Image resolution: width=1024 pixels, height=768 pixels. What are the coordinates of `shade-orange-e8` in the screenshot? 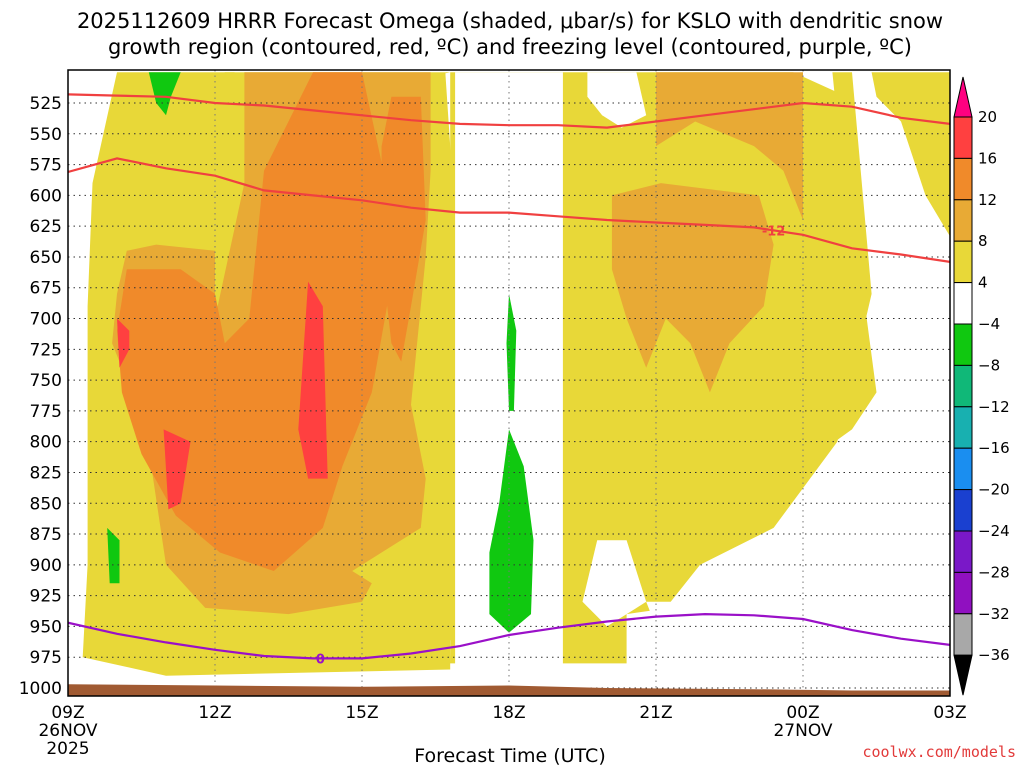 It's located at (692, 288).